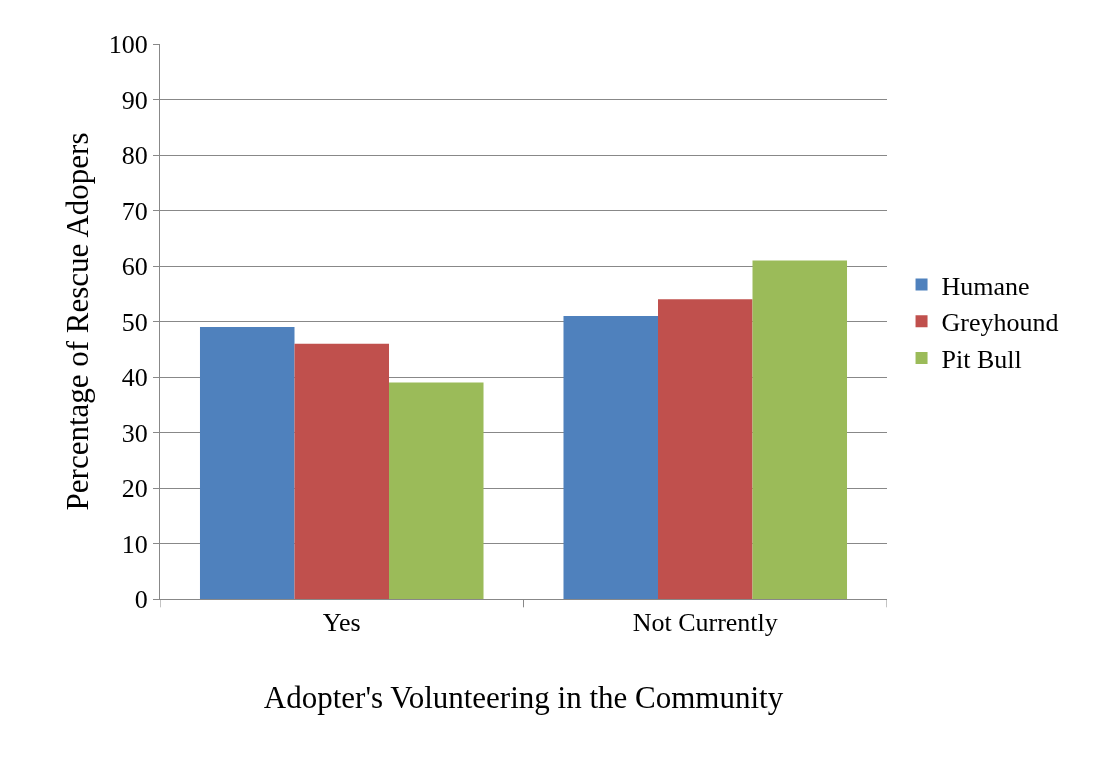  Describe the element at coordinates (134, 378) in the screenshot. I see `y-tick-label: 40` at that location.